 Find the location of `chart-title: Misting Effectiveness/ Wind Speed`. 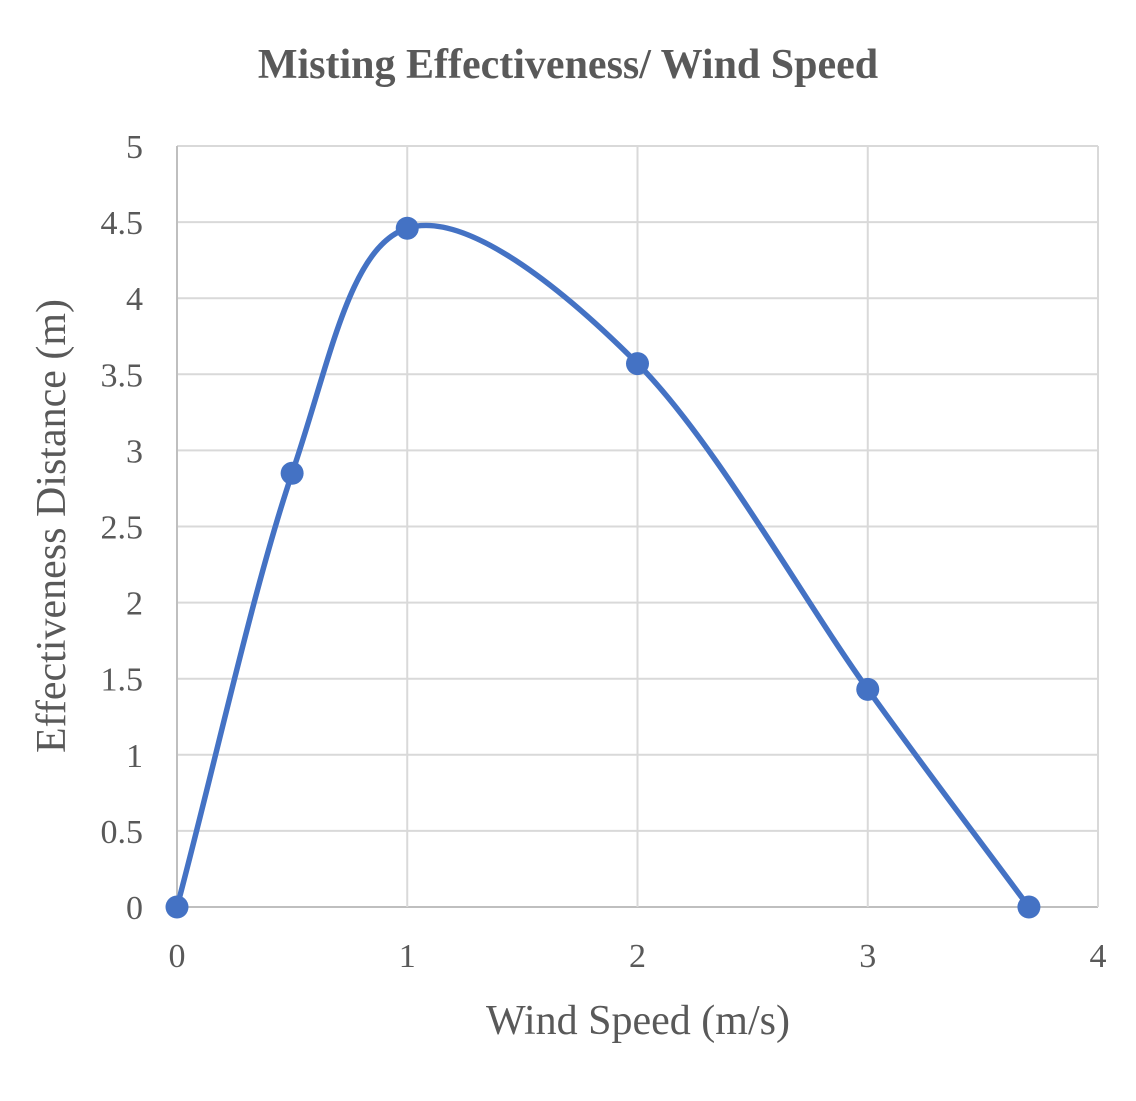

chart-title: Misting Effectiveness/ Wind Speed is located at coordinates (568, 65).